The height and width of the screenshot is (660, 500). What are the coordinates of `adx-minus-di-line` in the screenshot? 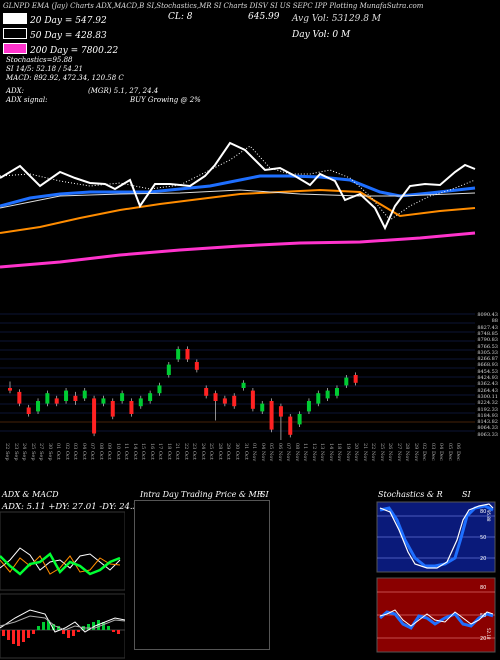 It's located at (60, 565).